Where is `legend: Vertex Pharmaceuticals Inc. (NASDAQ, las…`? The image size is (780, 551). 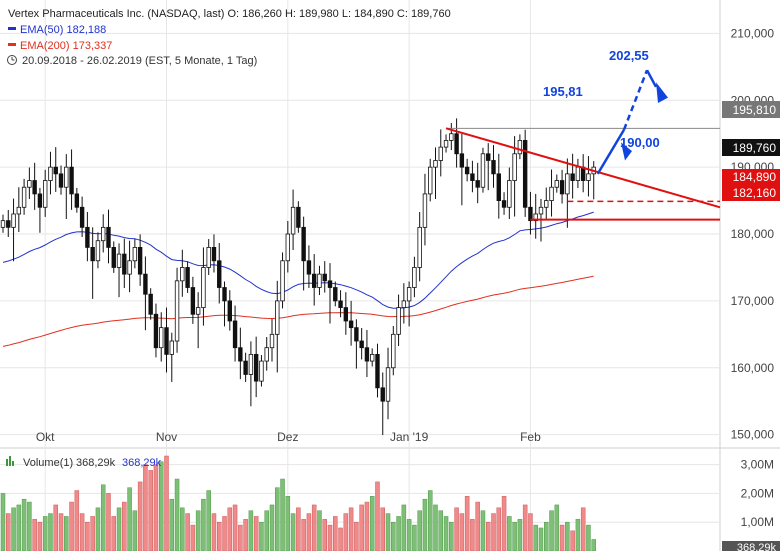
legend: Vertex Pharmaceuticals Inc. (NASDAQ, las… is located at coordinates (229, 37).